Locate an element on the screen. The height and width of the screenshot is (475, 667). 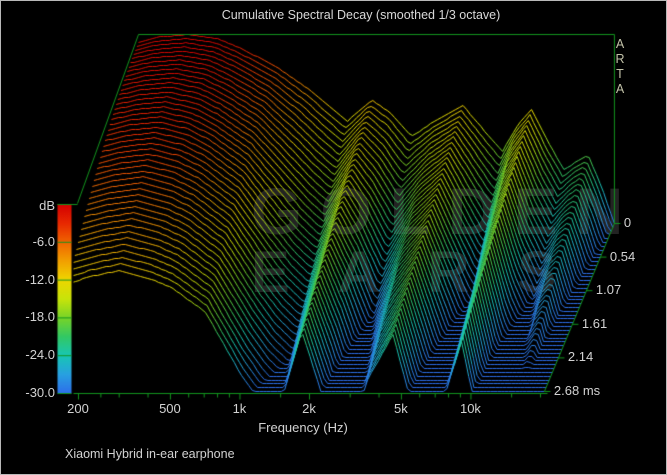
freq-tick-label: 1k is located at coordinates (239, 408).